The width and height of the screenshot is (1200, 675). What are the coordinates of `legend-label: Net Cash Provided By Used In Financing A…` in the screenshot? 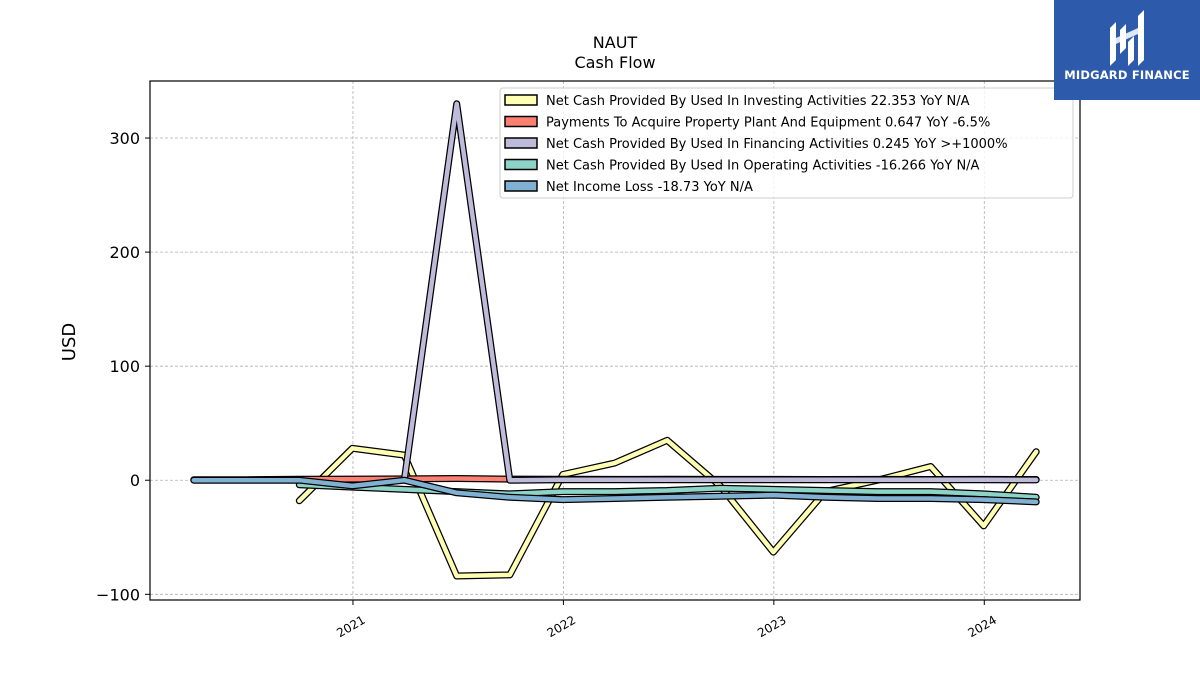 It's located at (777, 144).